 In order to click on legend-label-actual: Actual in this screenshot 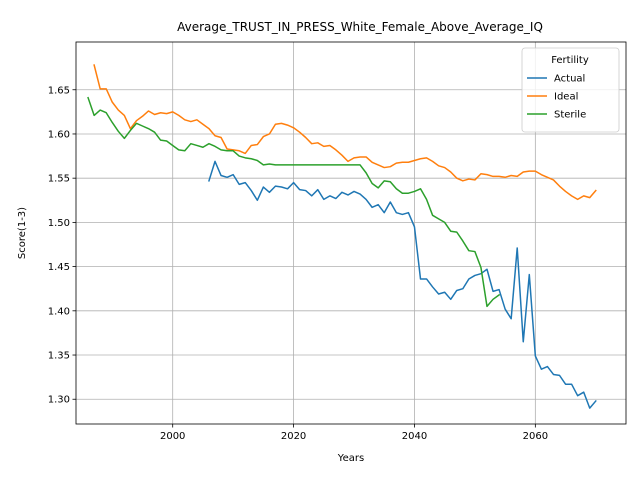, I will do `click(569, 79)`.